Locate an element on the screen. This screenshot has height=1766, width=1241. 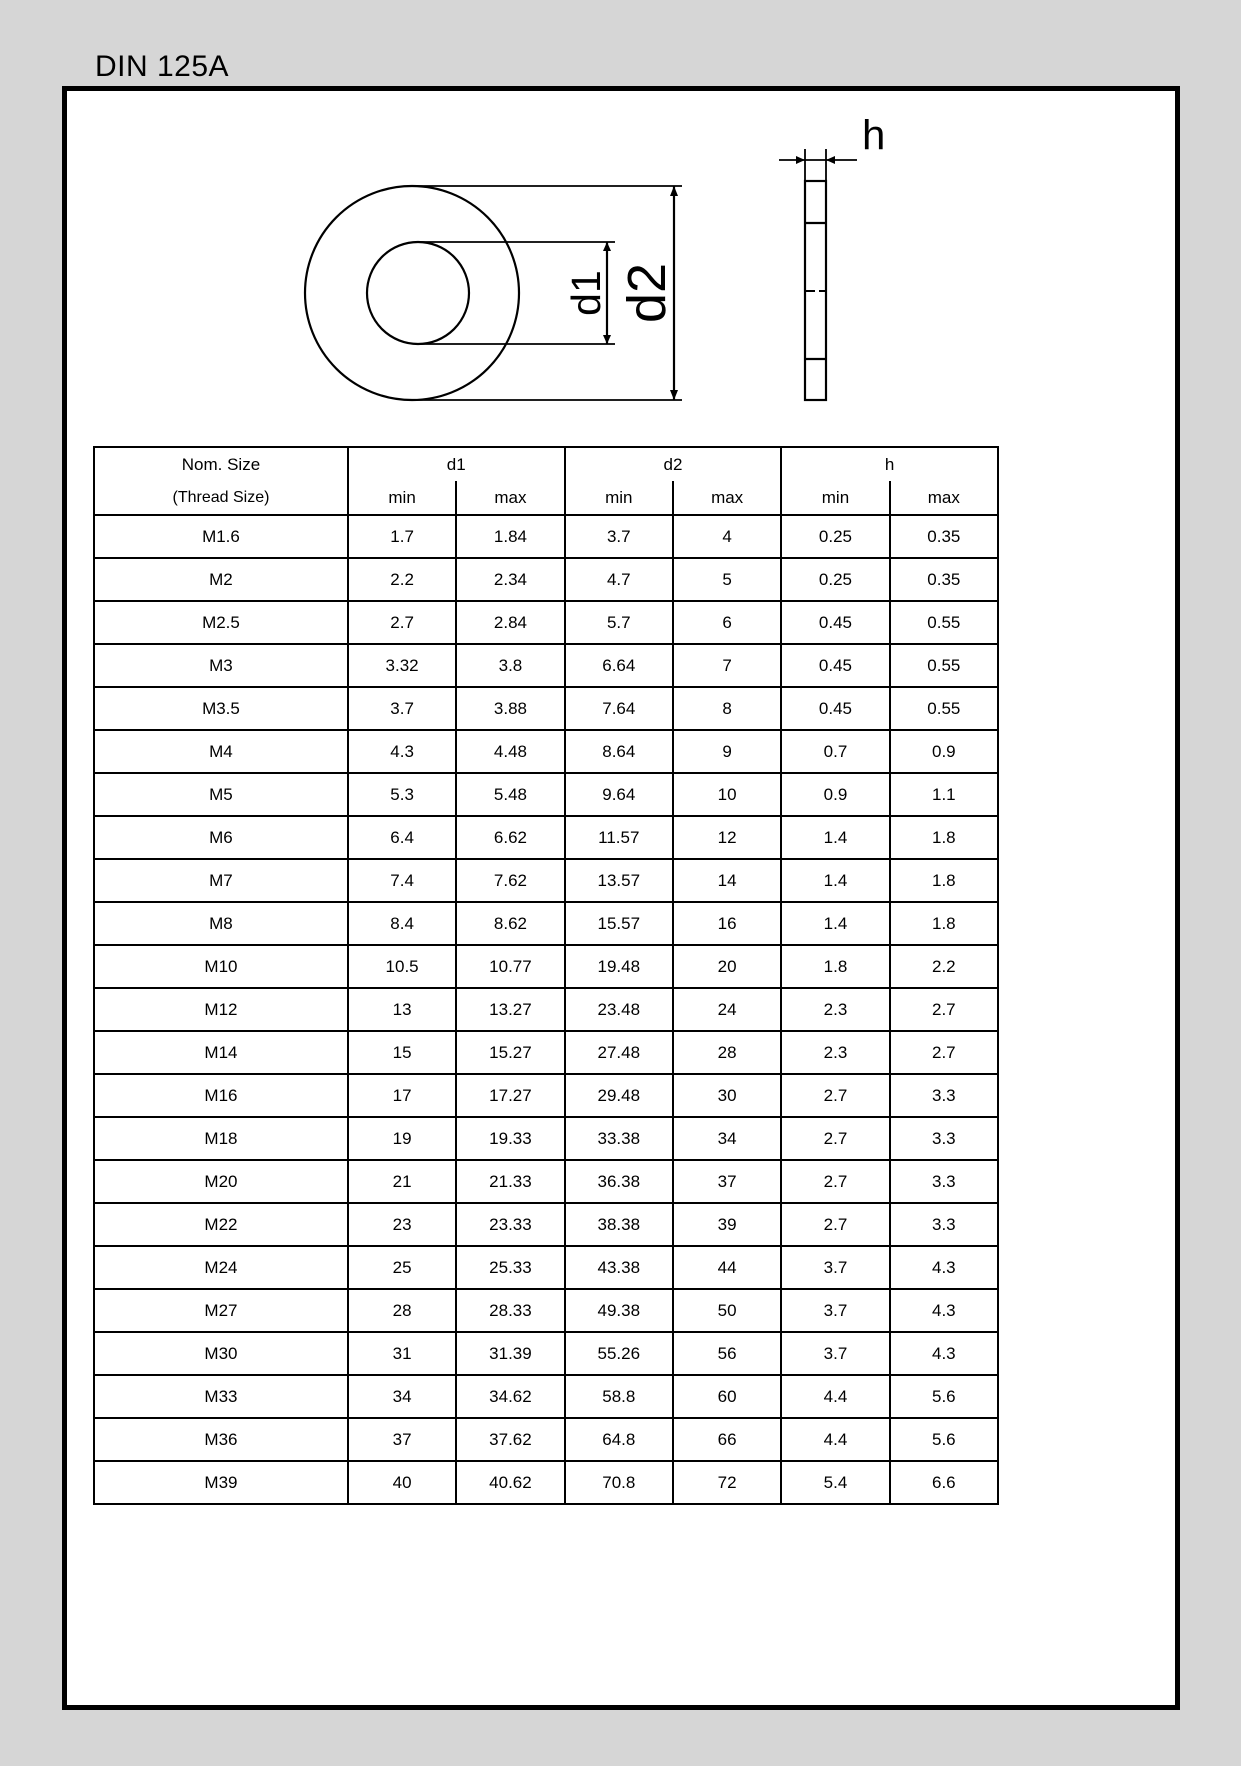
cell-h-max: 0.9 is located at coordinates (944, 751).